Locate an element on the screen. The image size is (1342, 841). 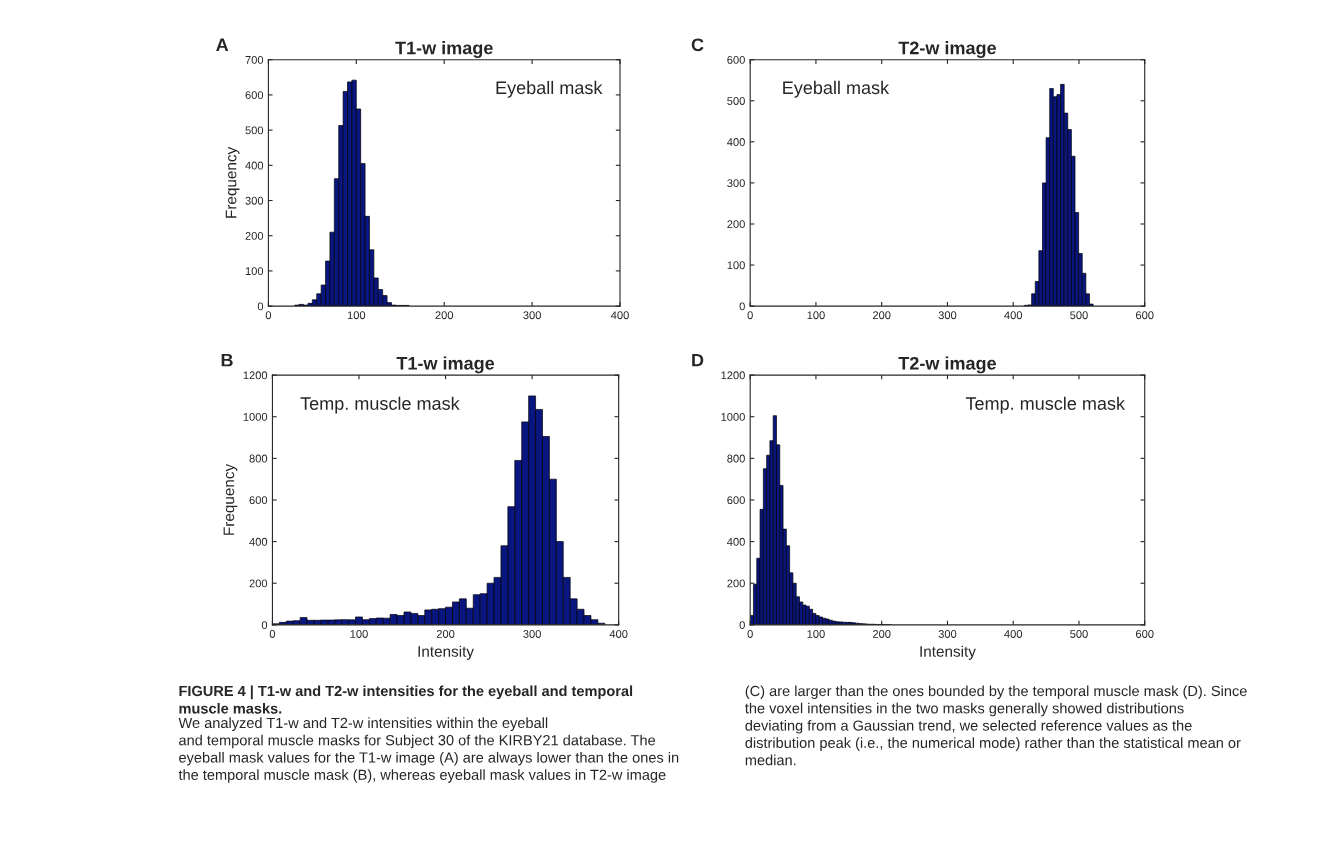
y-tick-label: 700 is located at coordinates (254, 59).